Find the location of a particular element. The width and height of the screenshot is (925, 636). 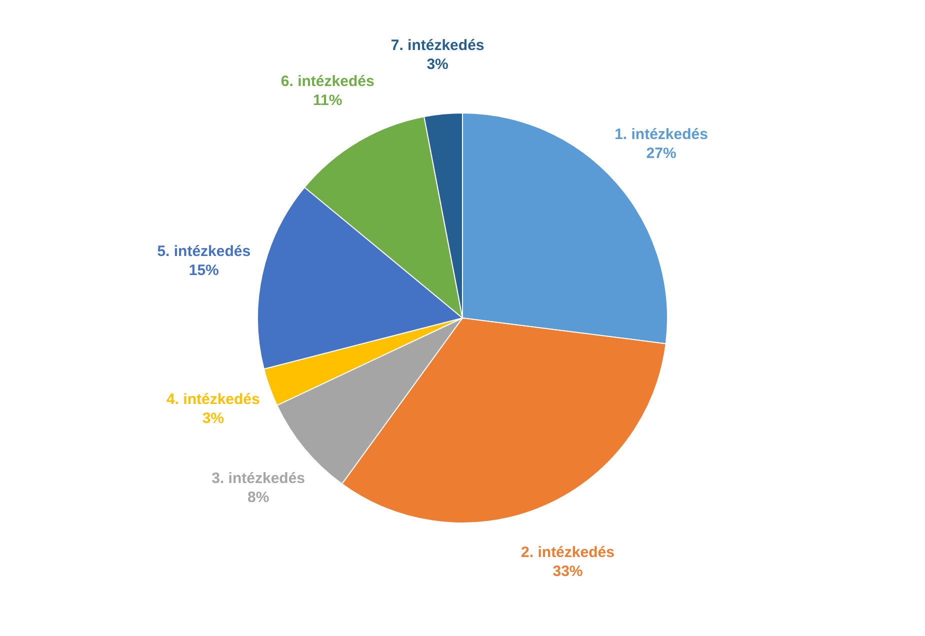

slice-label: 5. intézkedés is located at coordinates (204, 251).